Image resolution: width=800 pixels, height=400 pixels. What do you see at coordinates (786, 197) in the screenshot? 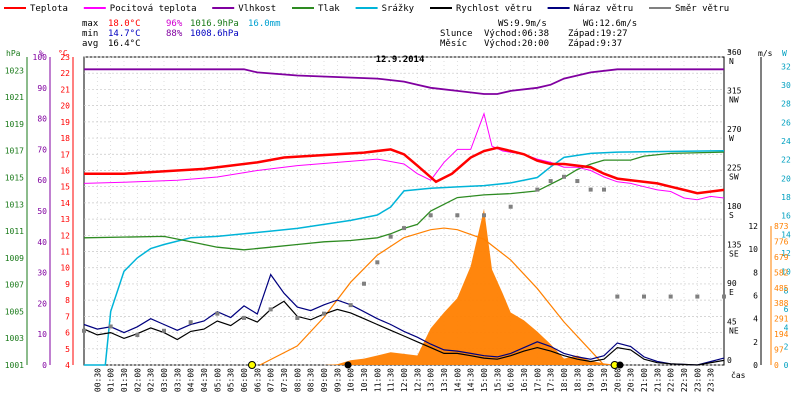
I see `tick-wg: 18` at bounding box center [786, 197].